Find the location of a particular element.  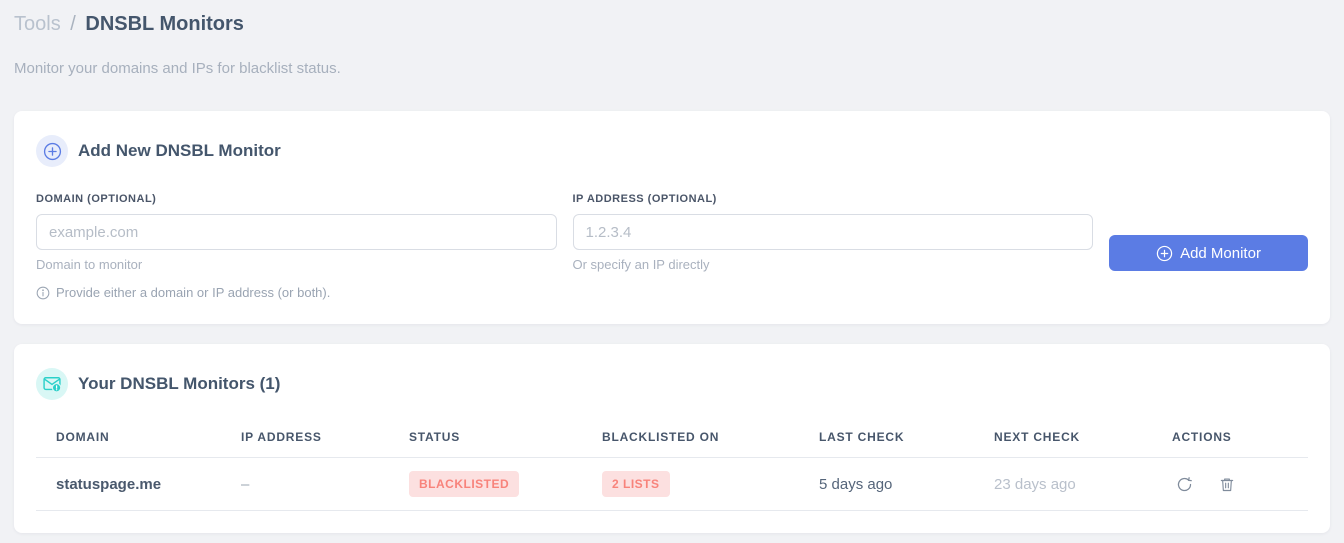

delete-button is located at coordinates (1227, 484).